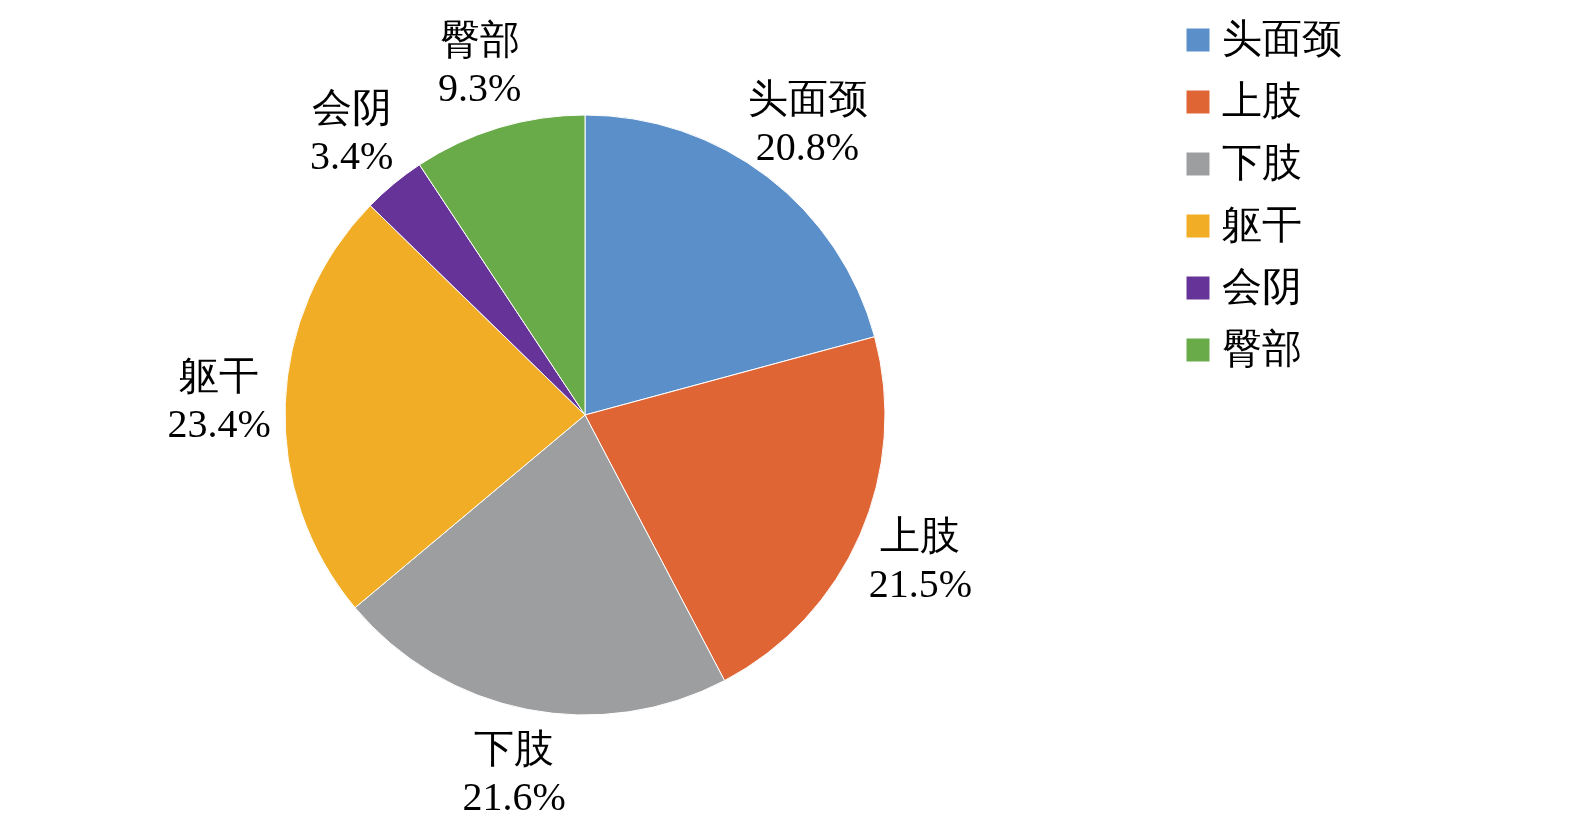 The image size is (1575, 838). I want to click on slice-label: 会阴, so click(351, 107).